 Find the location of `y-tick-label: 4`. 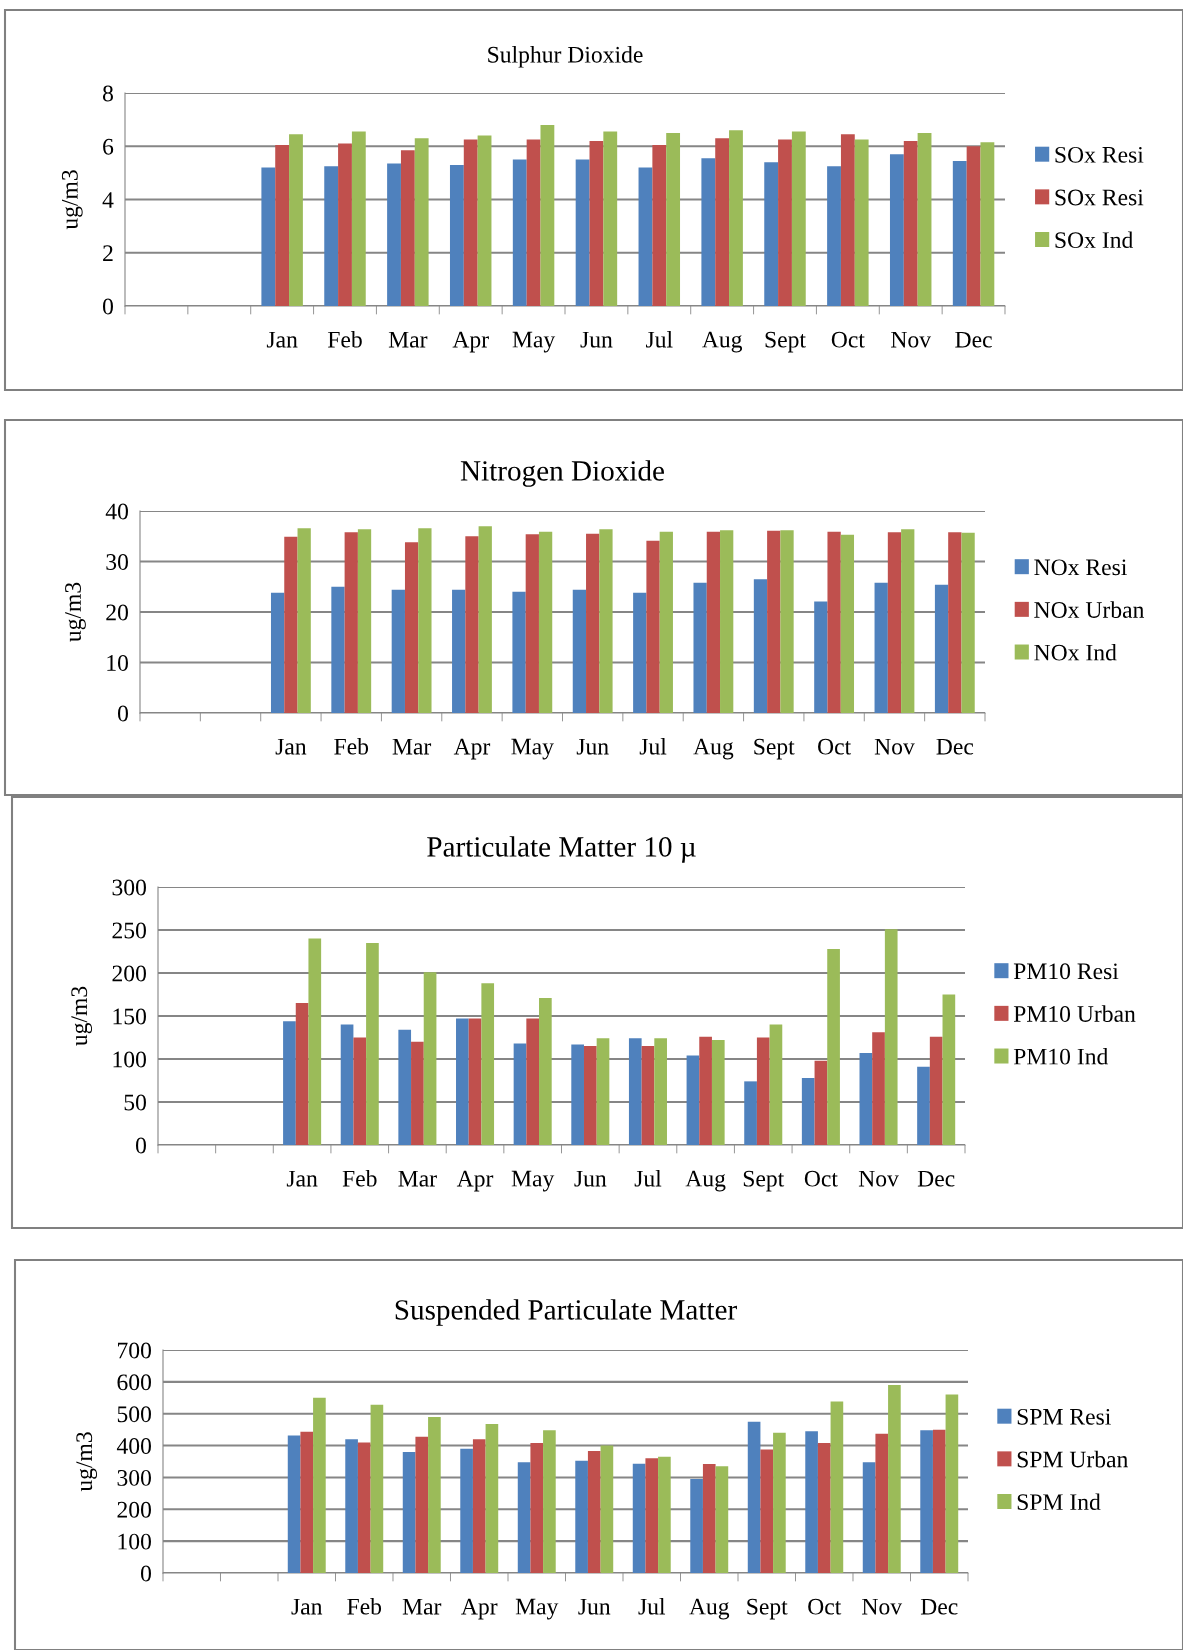

y-tick-label: 4 is located at coordinates (108, 200).